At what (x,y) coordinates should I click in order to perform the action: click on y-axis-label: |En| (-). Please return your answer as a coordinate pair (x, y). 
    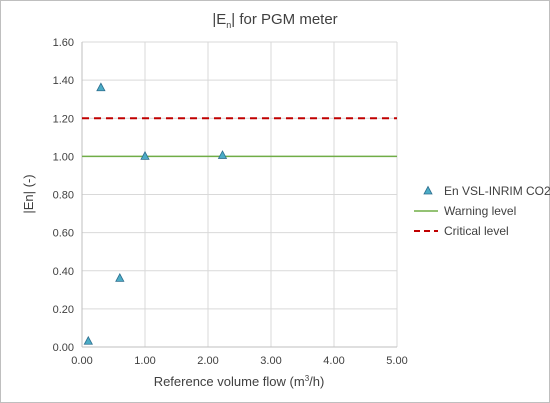
    Looking at the image, I should click on (28, 193).